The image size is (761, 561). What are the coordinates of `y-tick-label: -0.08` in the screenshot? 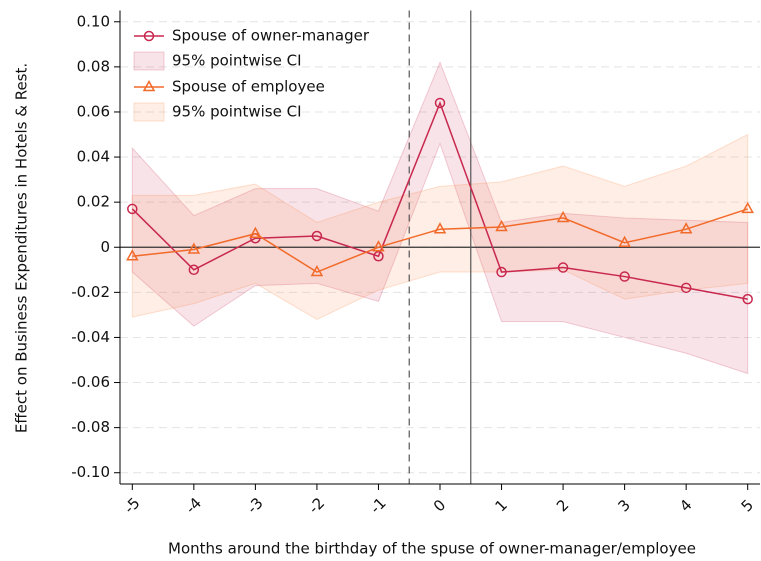 It's located at (90, 427).